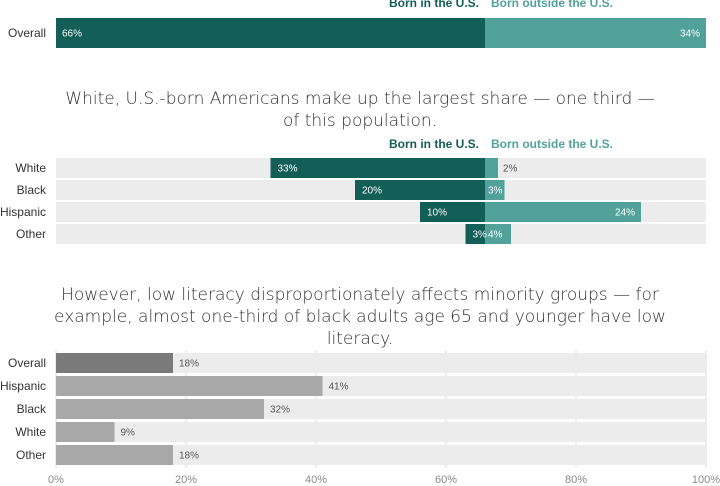  I want to click on data-label-born-us-black: 20%, so click(372, 191).